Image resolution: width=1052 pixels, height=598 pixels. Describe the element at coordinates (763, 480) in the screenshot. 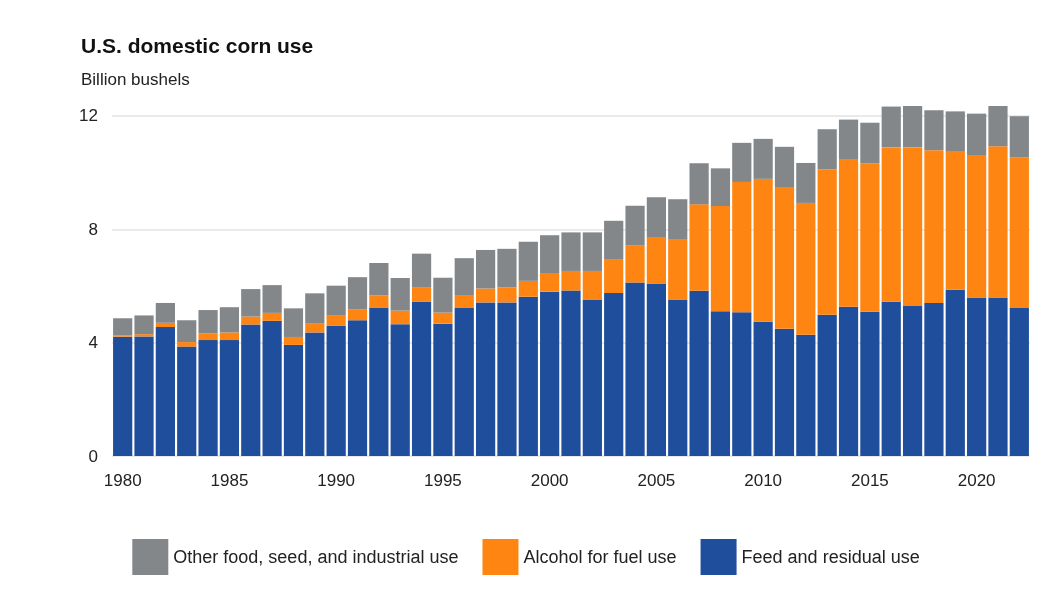

I see `x-tick-label: 2010` at that location.